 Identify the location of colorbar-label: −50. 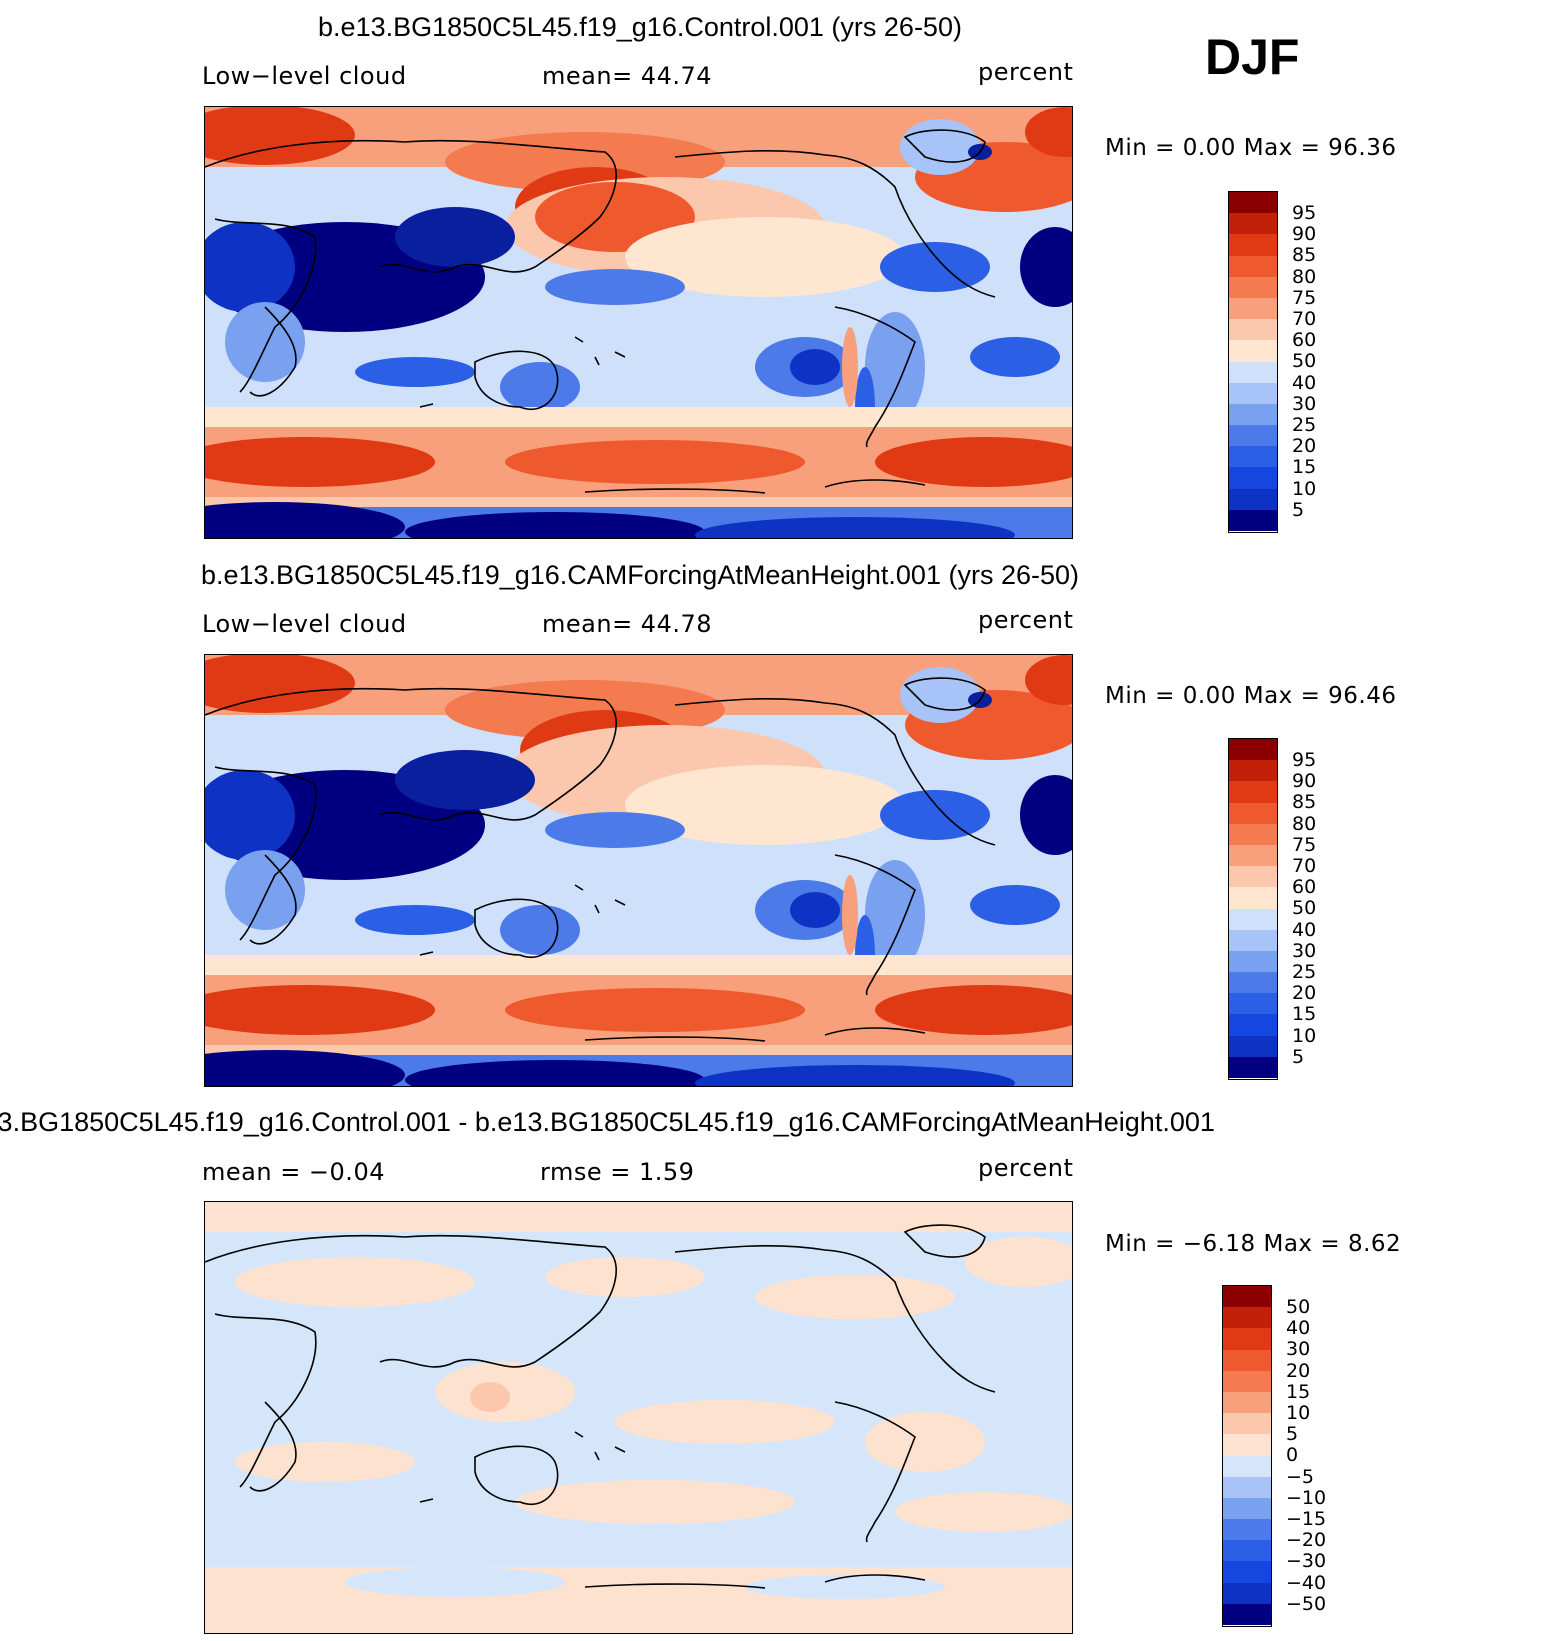
(1306, 1603).